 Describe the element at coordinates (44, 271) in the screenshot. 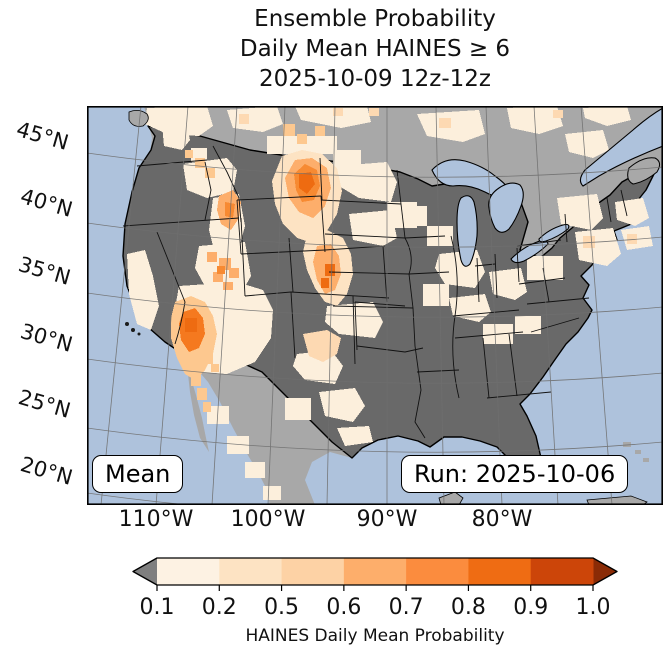

I see `lat-tick-35n: 35°N` at that location.